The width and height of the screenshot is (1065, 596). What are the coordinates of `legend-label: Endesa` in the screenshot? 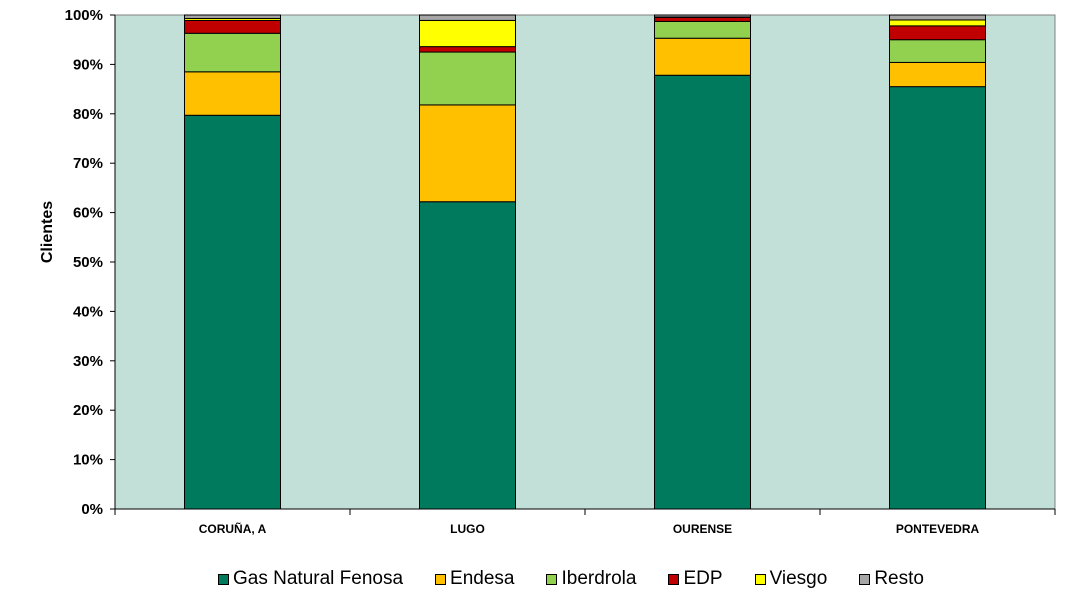 It's located at (482, 578).